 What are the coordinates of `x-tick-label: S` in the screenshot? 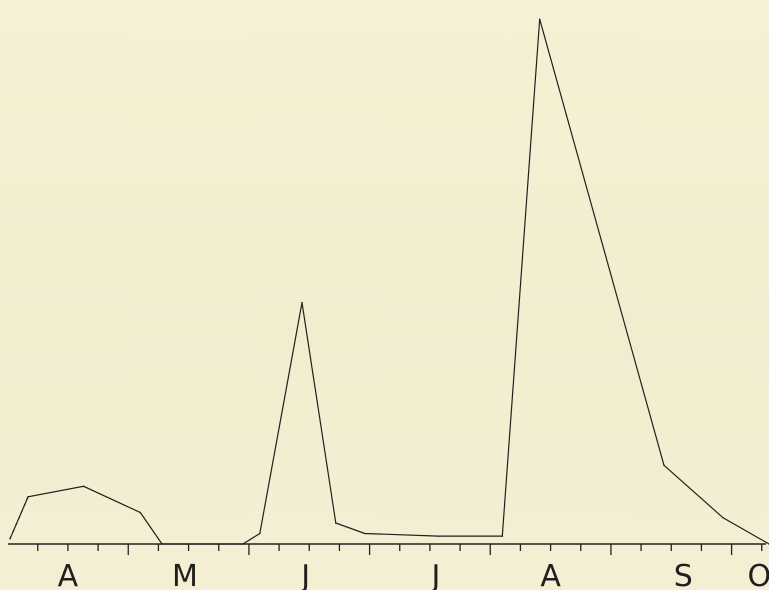 It's located at (683, 574).